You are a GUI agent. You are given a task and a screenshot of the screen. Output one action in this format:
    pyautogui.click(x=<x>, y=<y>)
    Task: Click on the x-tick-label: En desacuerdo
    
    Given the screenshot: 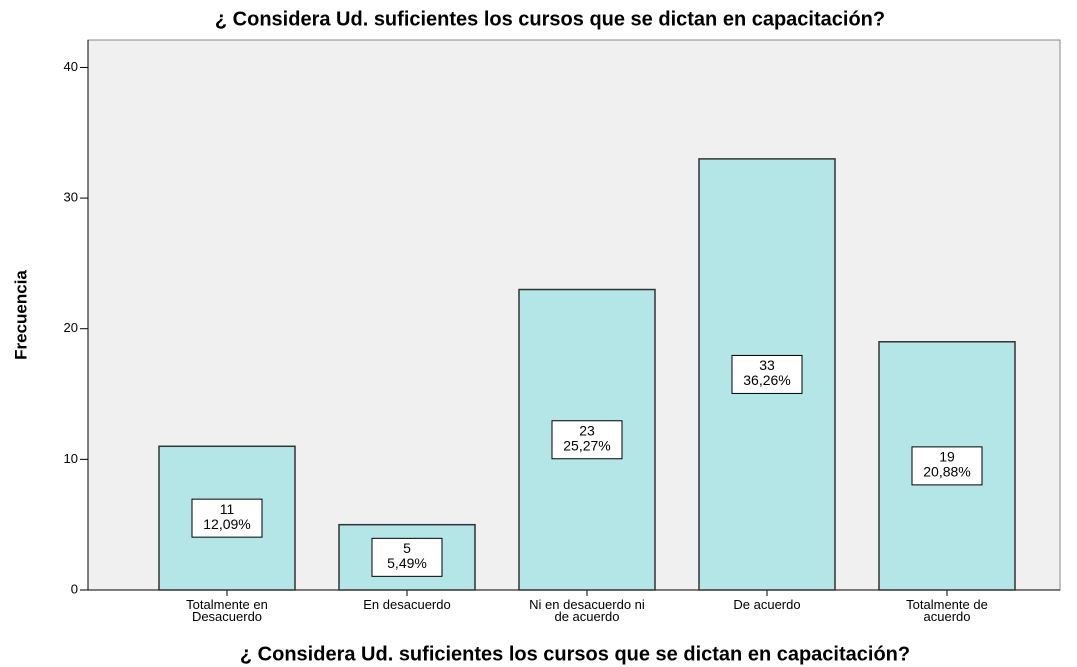 What is the action you would take?
    pyautogui.click(x=406, y=604)
    